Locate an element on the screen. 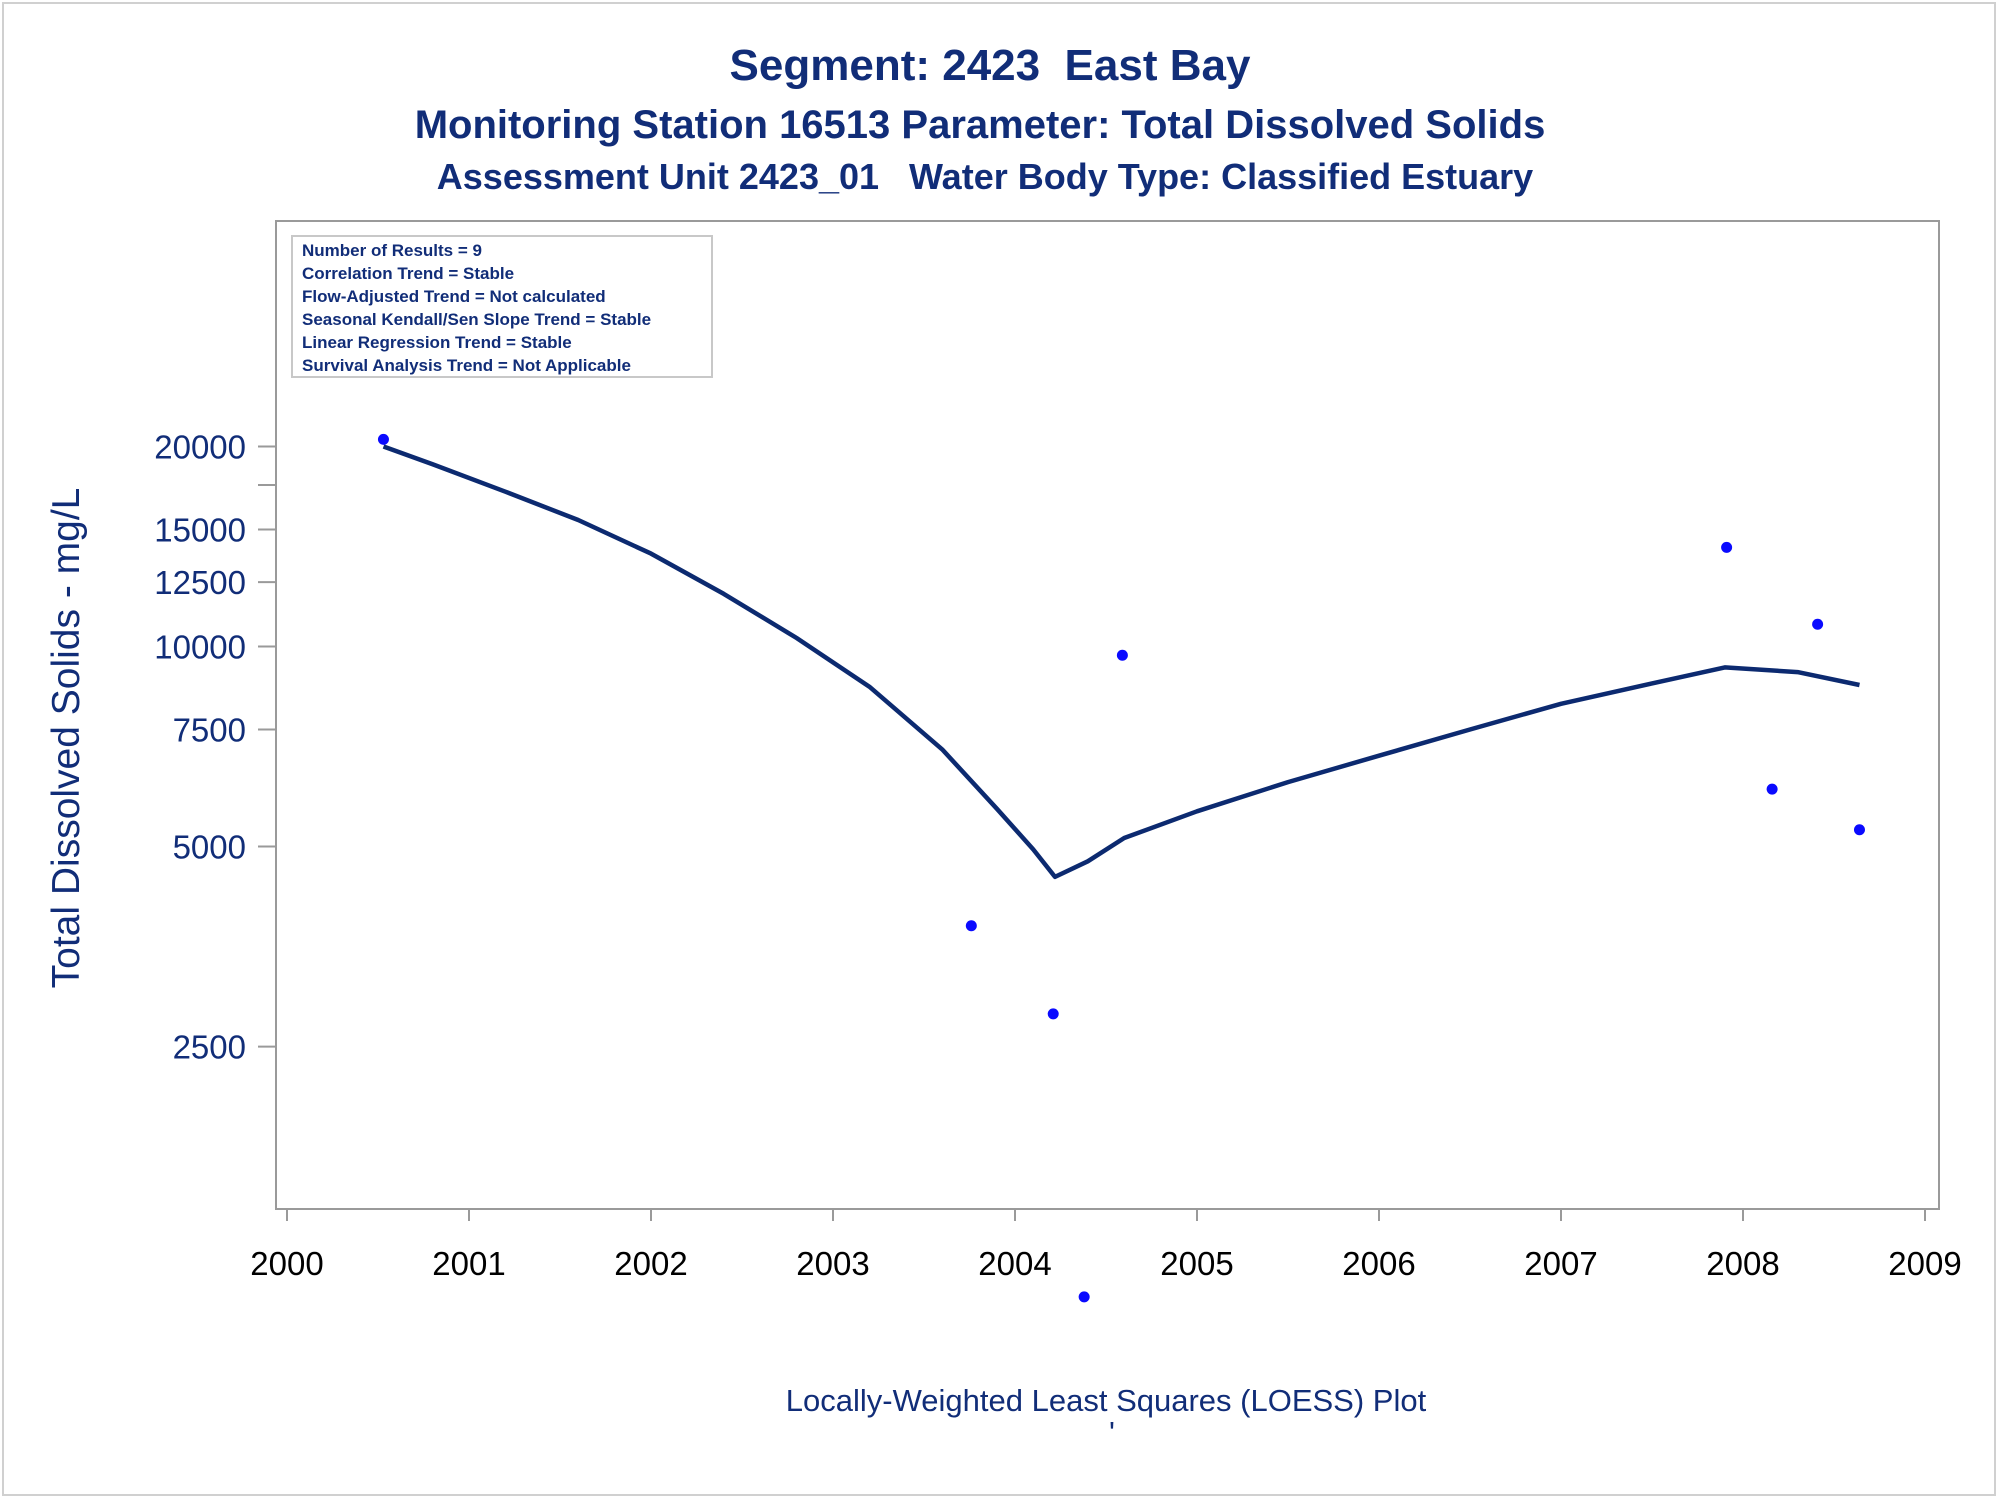  x-tick-label: 2004 is located at coordinates (1014, 1263).